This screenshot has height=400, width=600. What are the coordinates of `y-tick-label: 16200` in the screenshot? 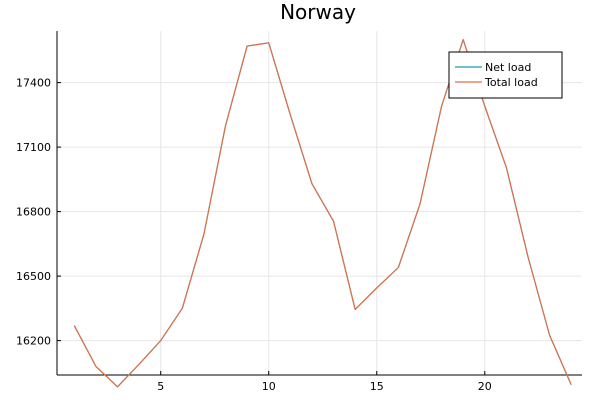 It's located at (33, 341).